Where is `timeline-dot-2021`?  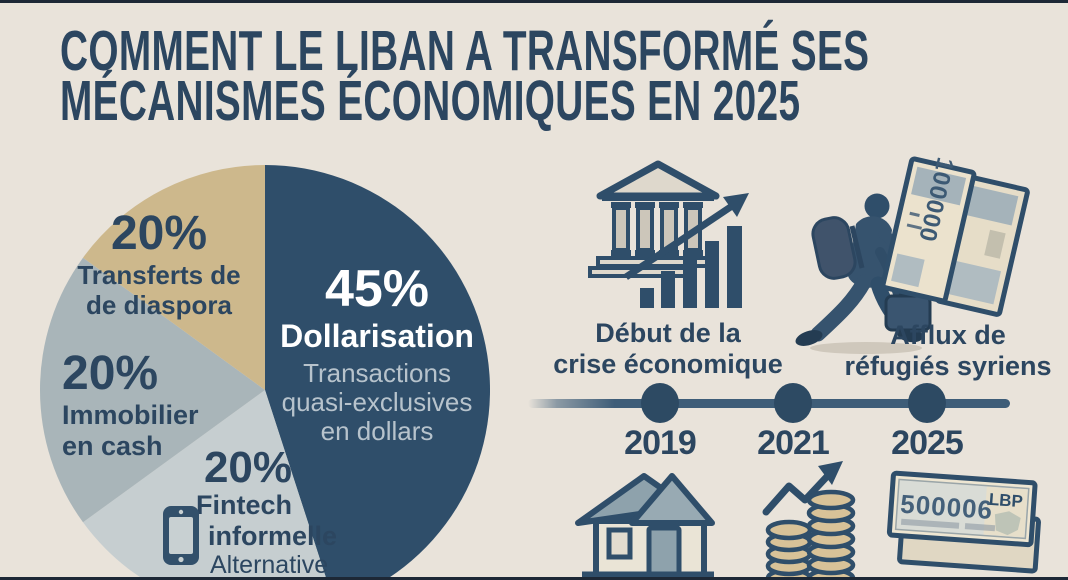
timeline-dot-2021 is located at coordinates (793, 403).